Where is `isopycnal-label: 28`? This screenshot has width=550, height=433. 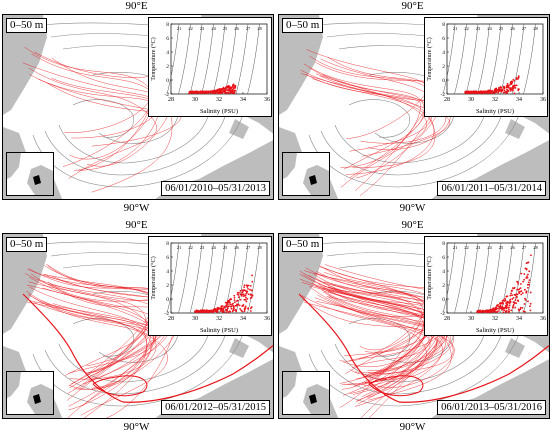
isopycnal-label: 28 is located at coordinates (535, 247).